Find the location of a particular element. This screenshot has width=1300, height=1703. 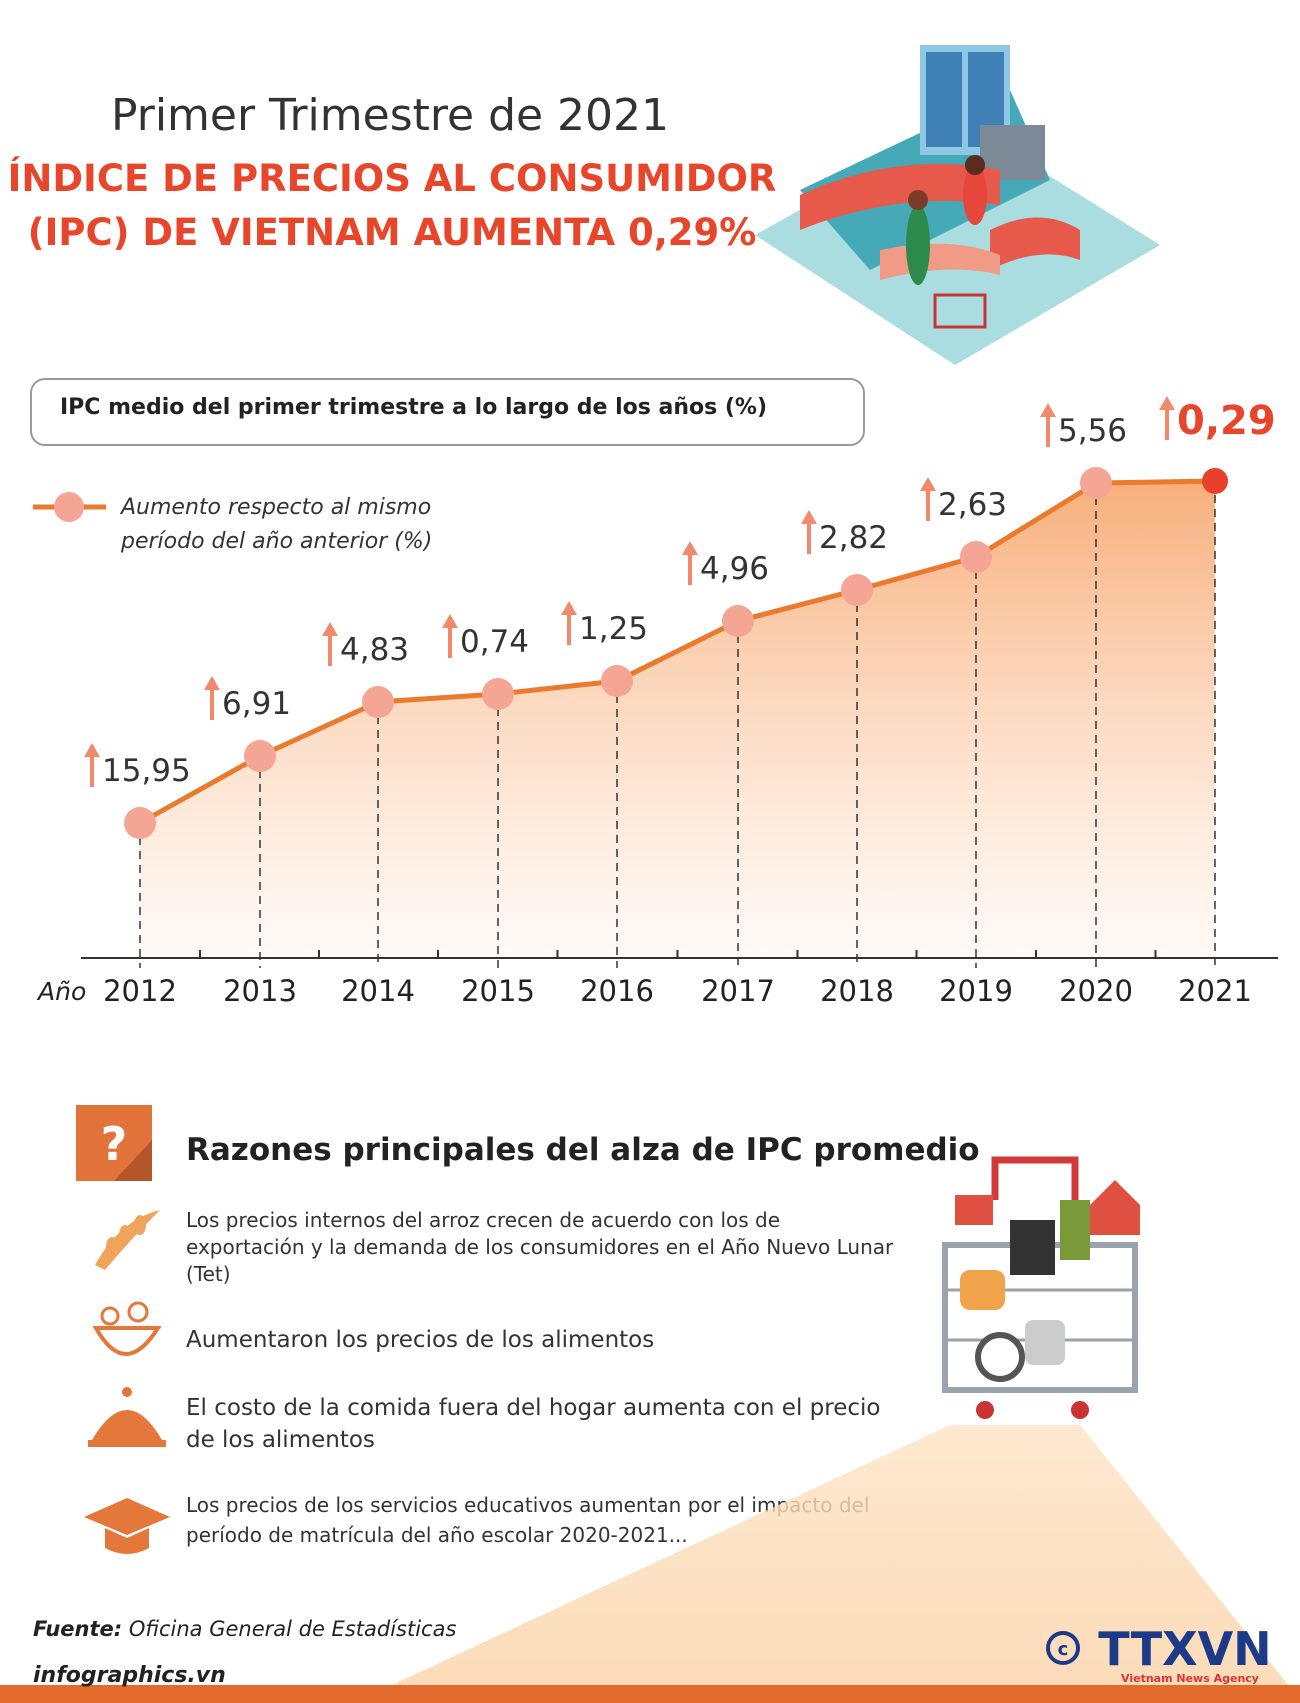

question-shadow is located at coordinates (133, 1160).